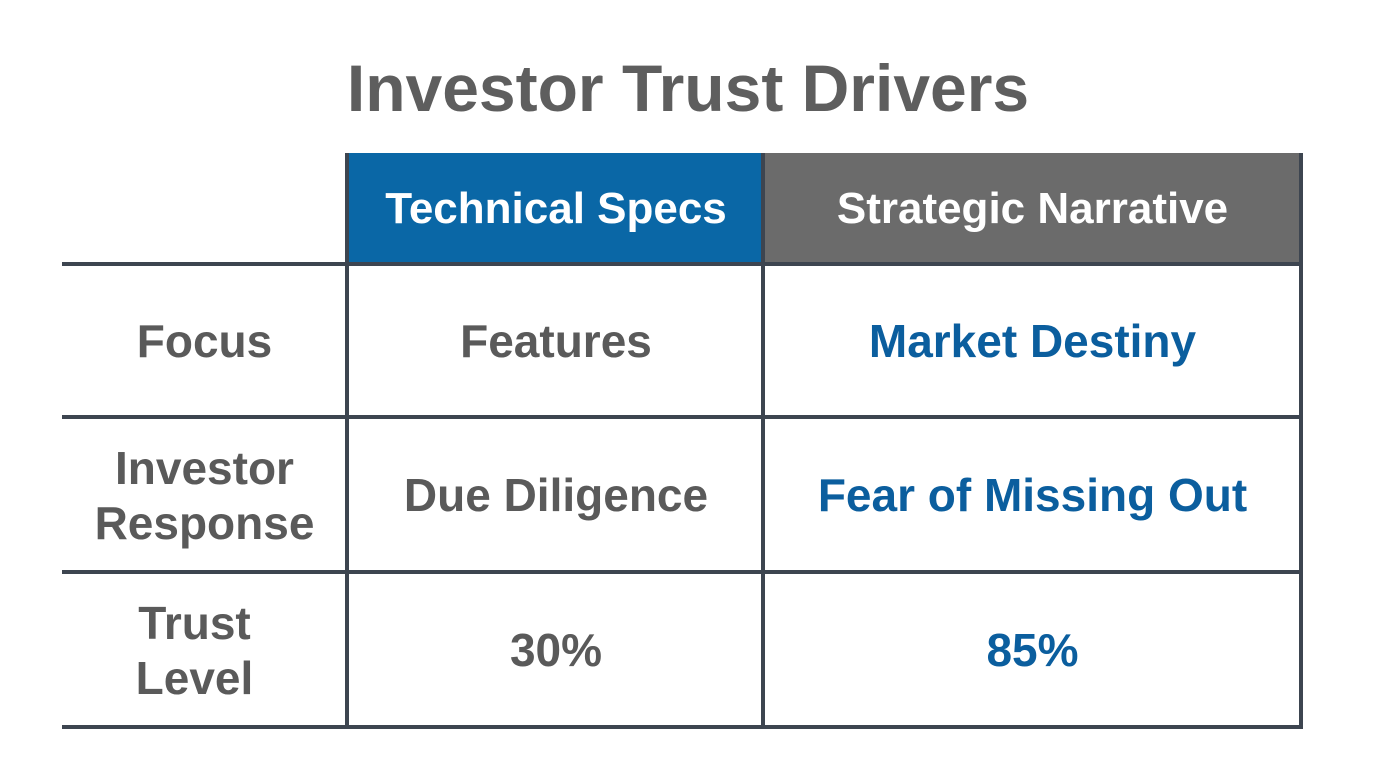 This screenshot has height=768, width=1376. What do you see at coordinates (556, 341) in the screenshot?
I see `cell-focus-technical: Features` at bounding box center [556, 341].